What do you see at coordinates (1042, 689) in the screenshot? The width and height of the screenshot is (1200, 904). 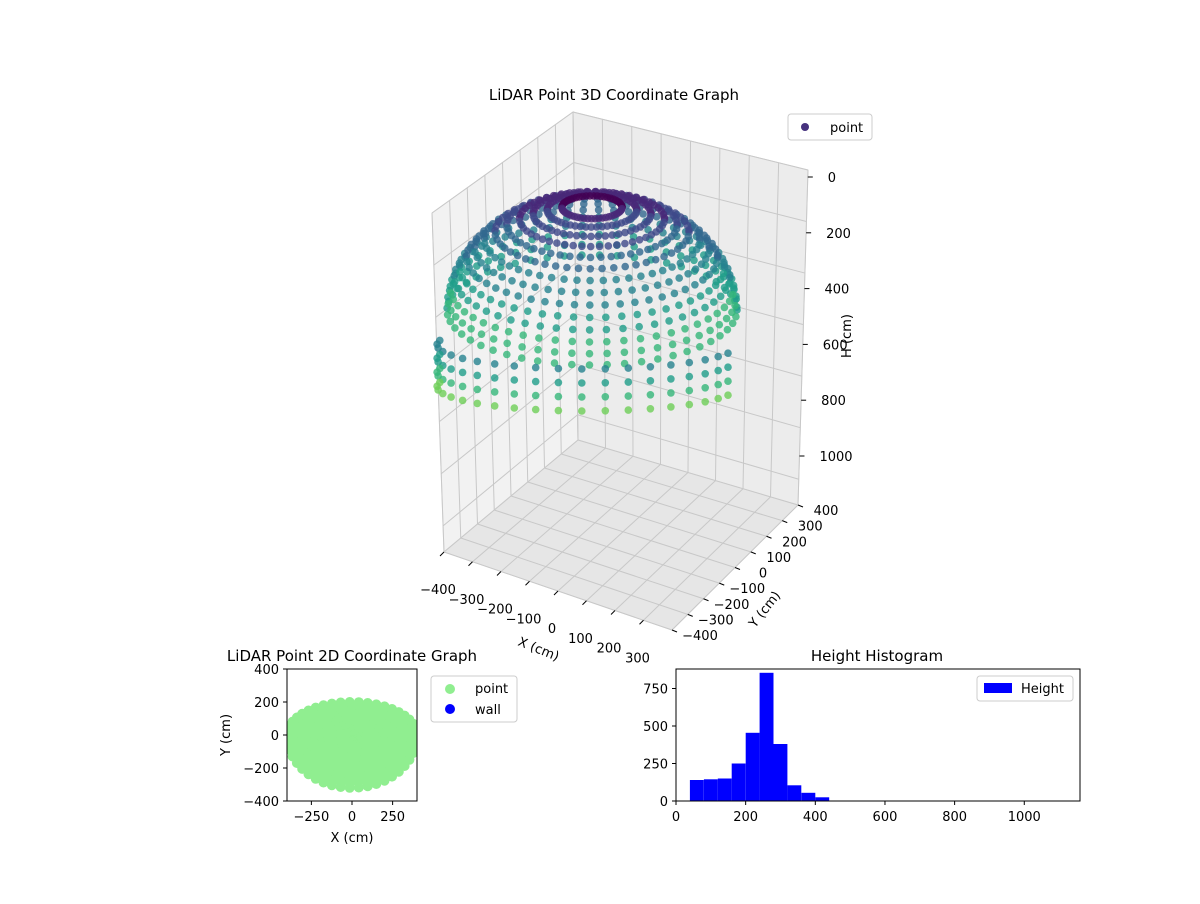 I see `legend-histogram-label: Height` at bounding box center [1042, 689].